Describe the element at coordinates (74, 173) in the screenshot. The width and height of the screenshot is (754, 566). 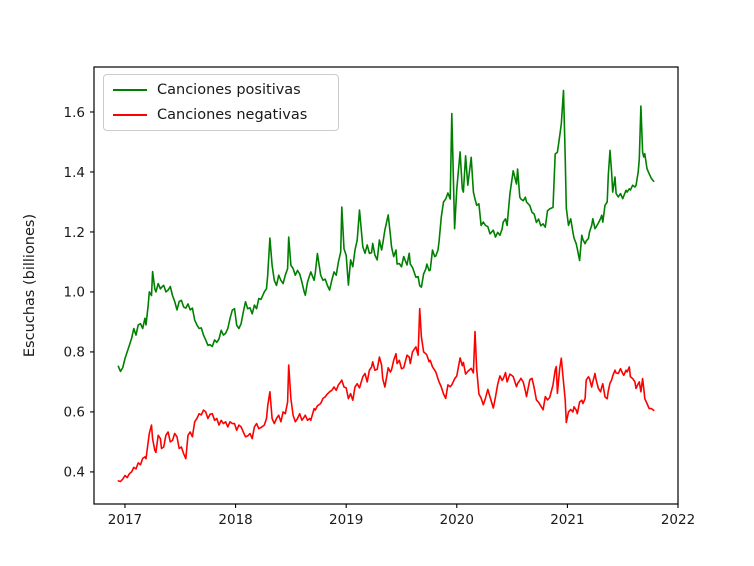
I see `y-tick-label: 1.4` at that location.